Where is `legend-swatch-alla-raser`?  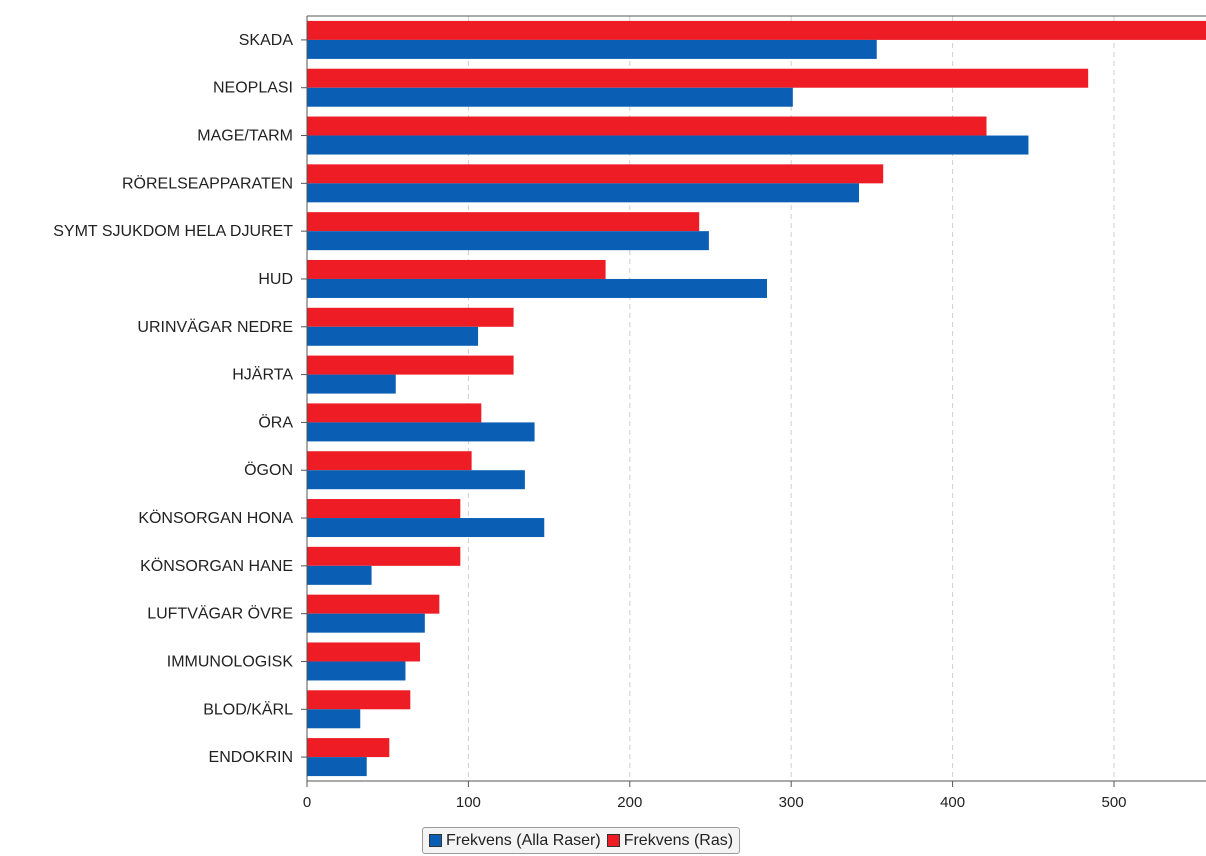 legend-swatch-alla-raser is located at coordinates (435, 840).